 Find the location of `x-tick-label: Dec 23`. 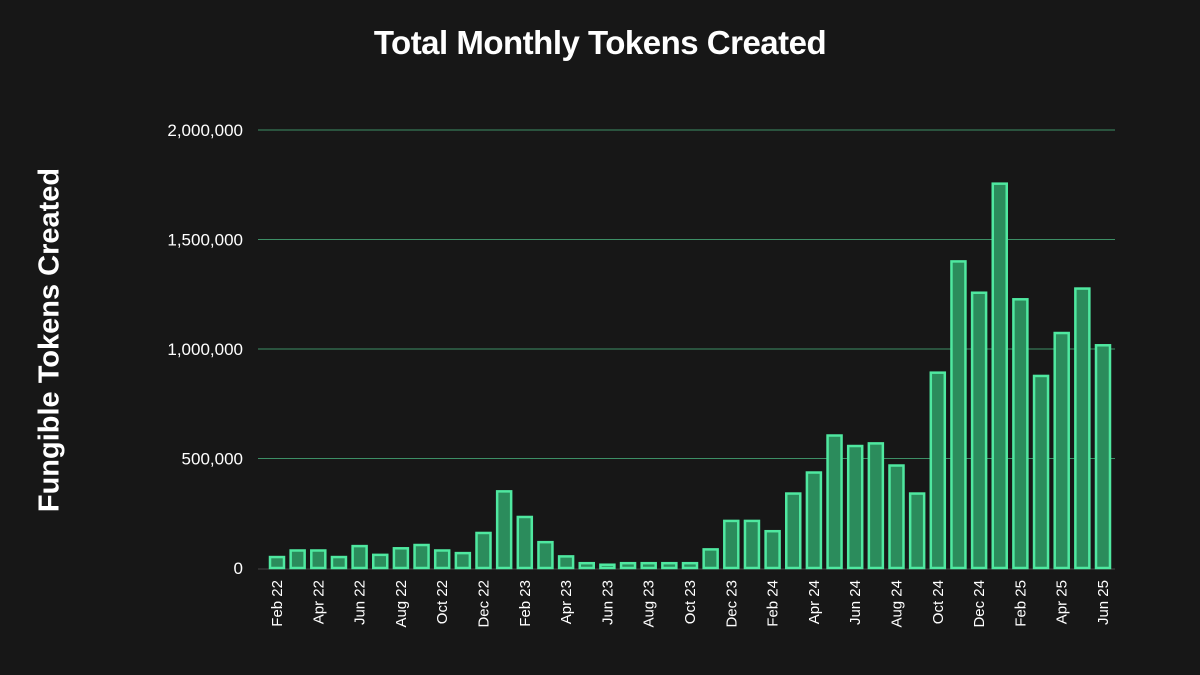

x-tick-label: Dec 23 is located at coordinates (731, 604).